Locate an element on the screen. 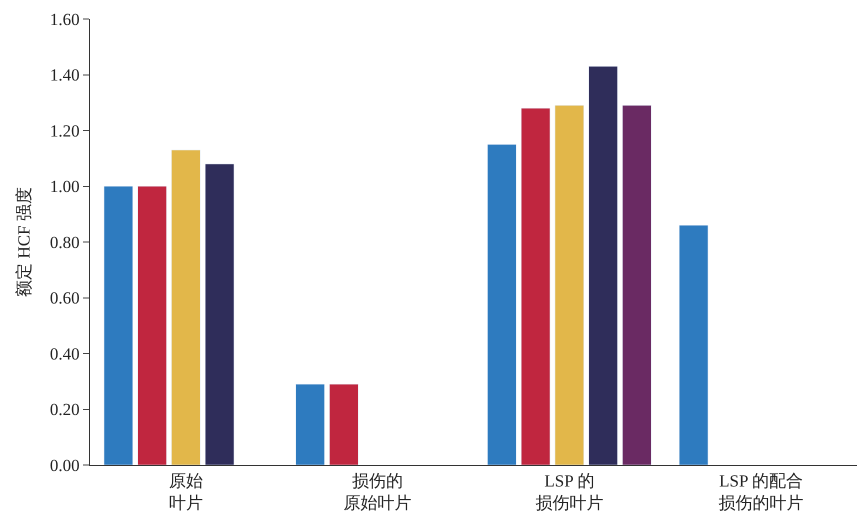 The width and height of the screenshot is (867, 527). y-axis-title: 额定 HCF 强度 is located at coordinates (24, 242).